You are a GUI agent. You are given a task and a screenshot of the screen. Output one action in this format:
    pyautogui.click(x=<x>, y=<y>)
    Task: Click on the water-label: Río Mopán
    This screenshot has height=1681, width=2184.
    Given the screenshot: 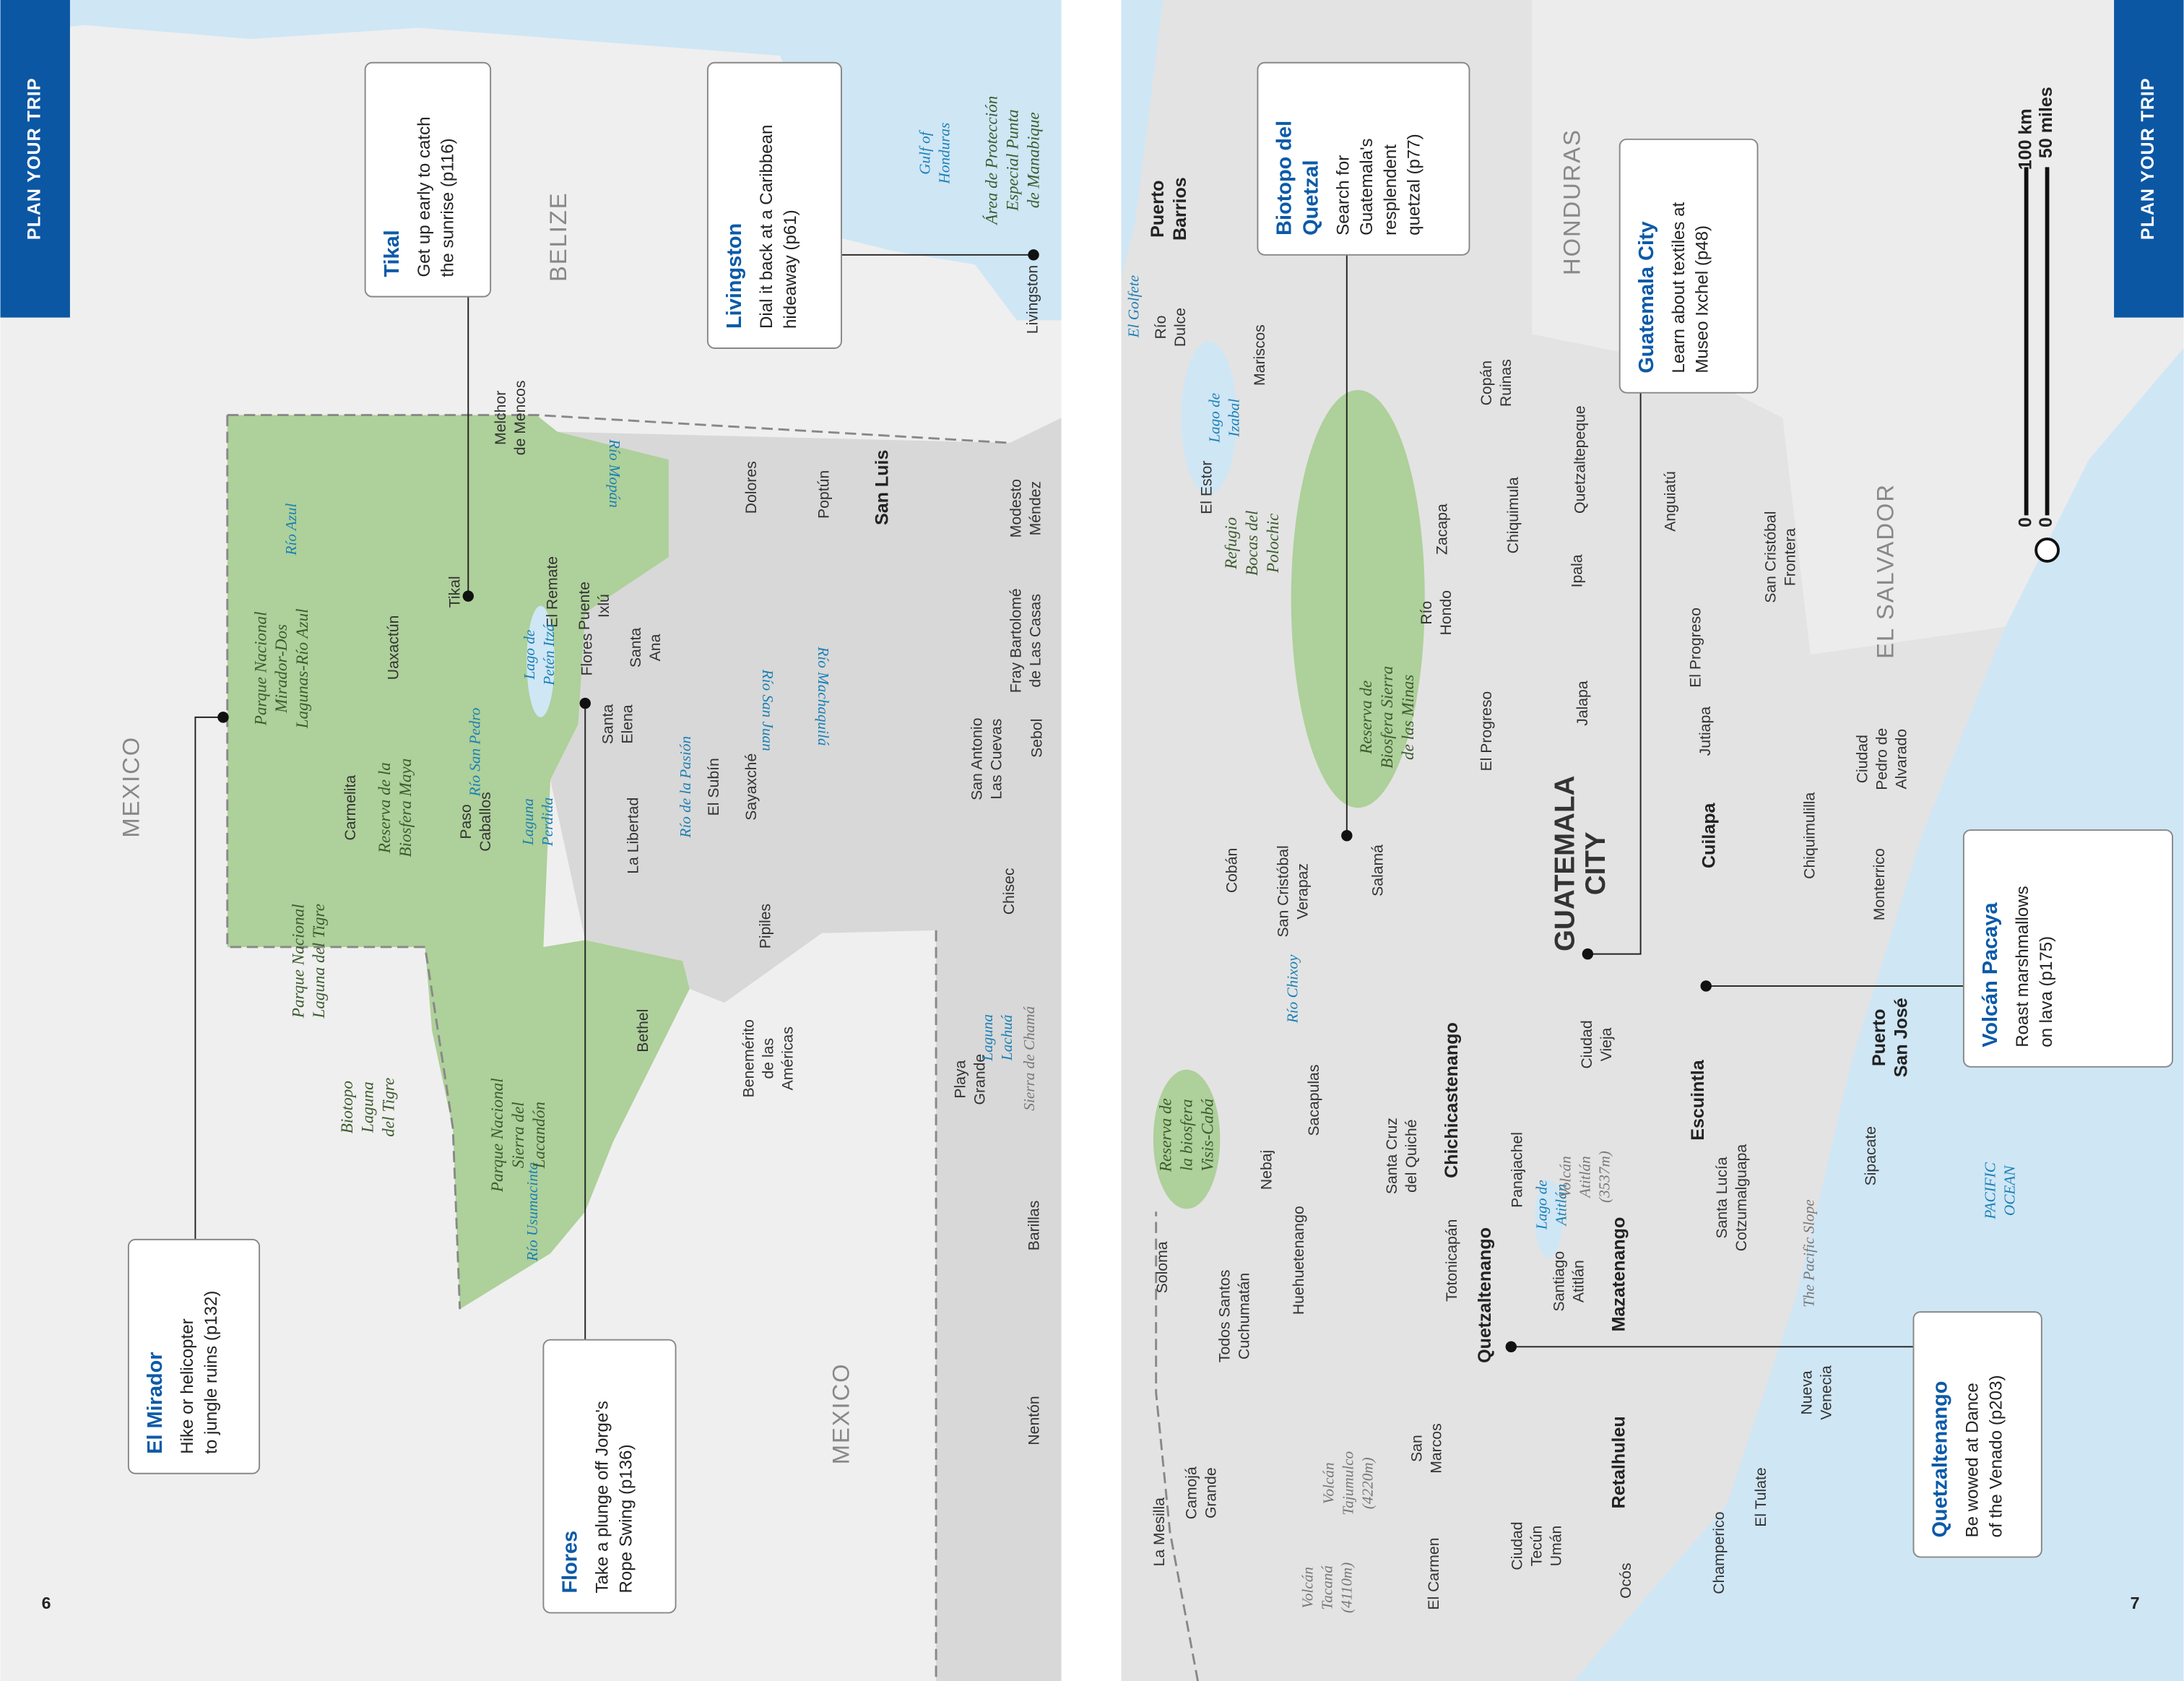 What is the action you would take?
    pyautogui.click(x=614, y=473)
    